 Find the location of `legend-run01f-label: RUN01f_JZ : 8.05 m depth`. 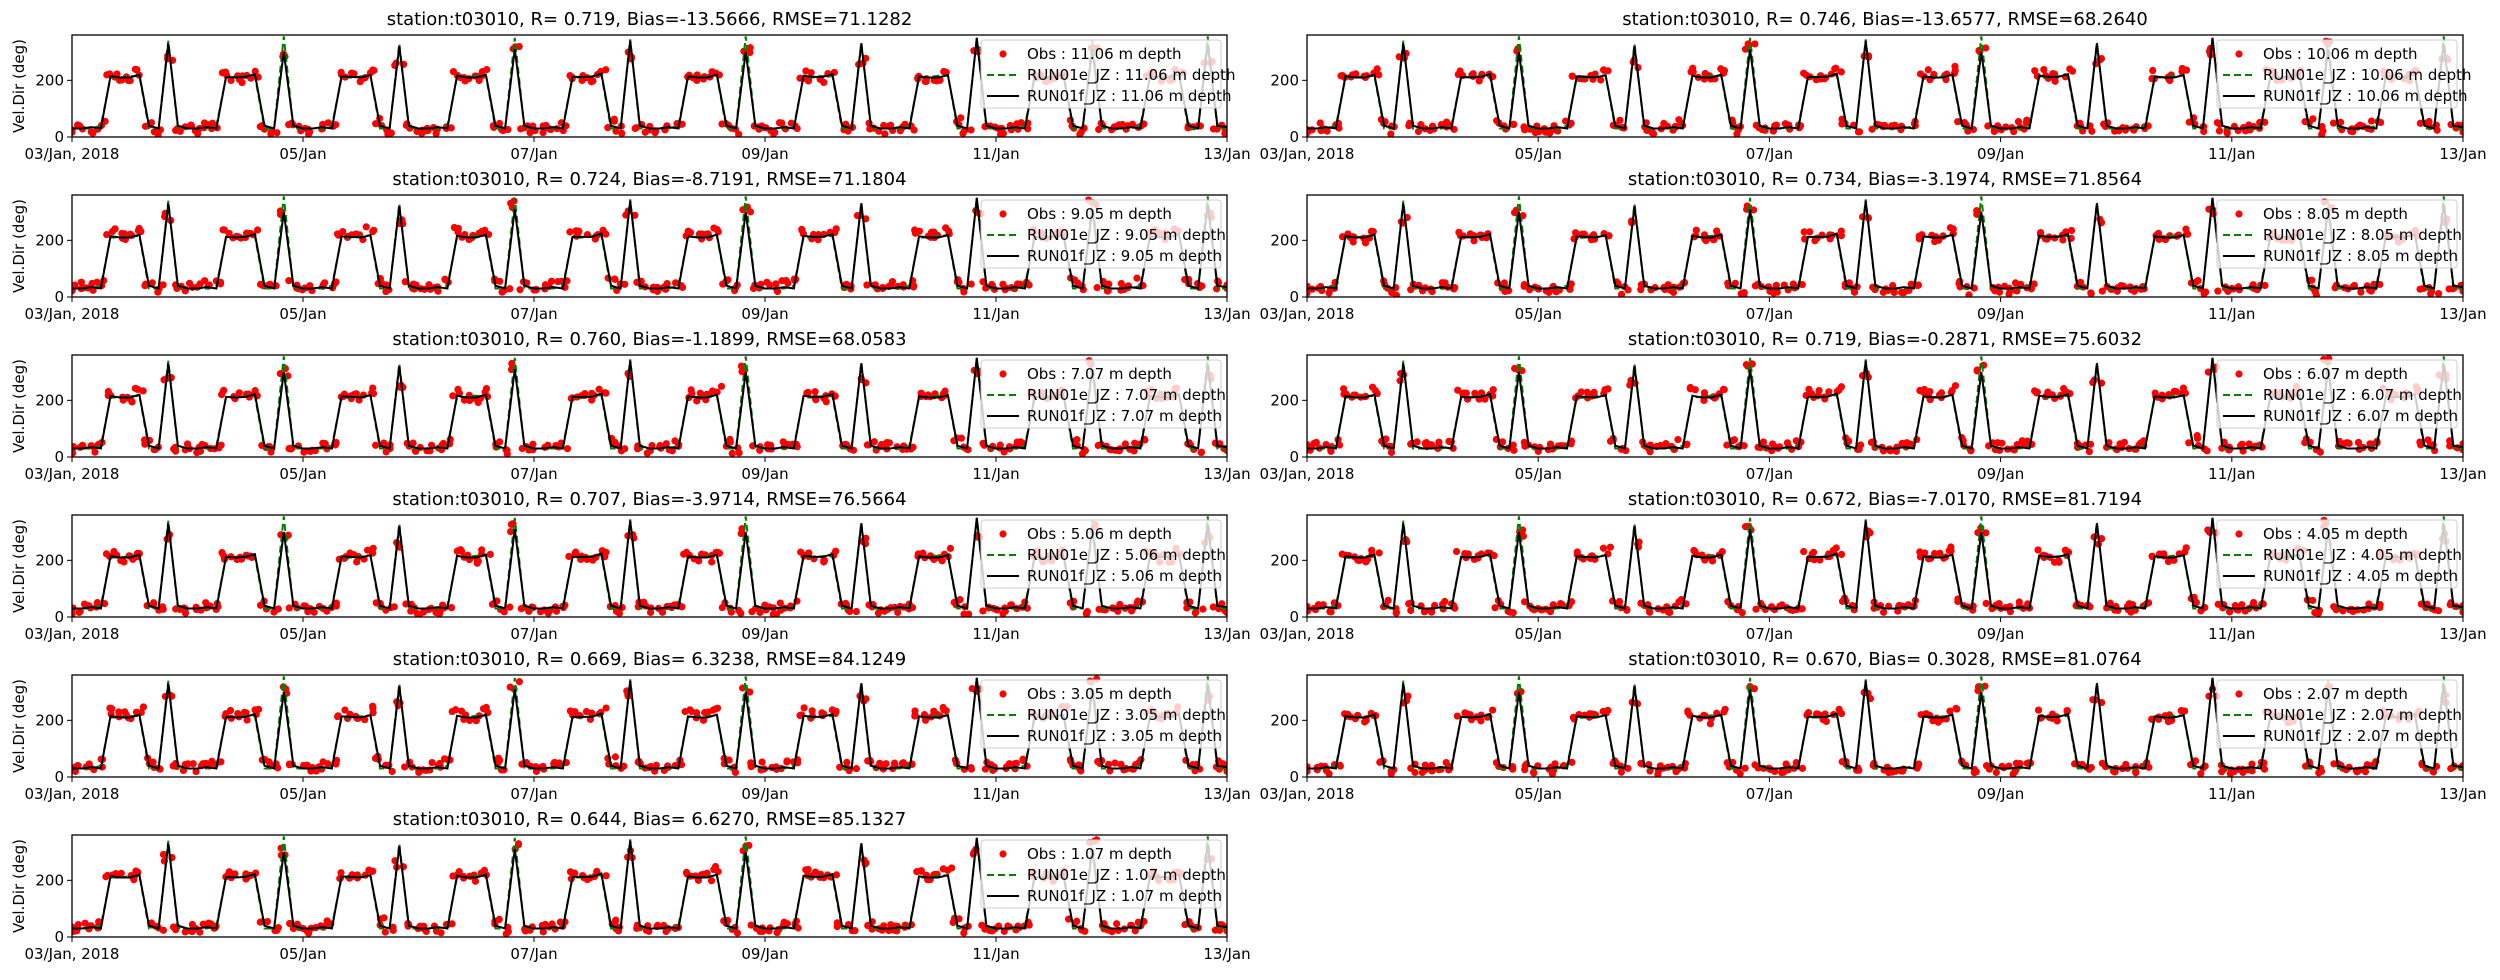

legend-run01f-label: RUN01f_JZ : 8.05 m depth is located at coordinates (2360, 256).